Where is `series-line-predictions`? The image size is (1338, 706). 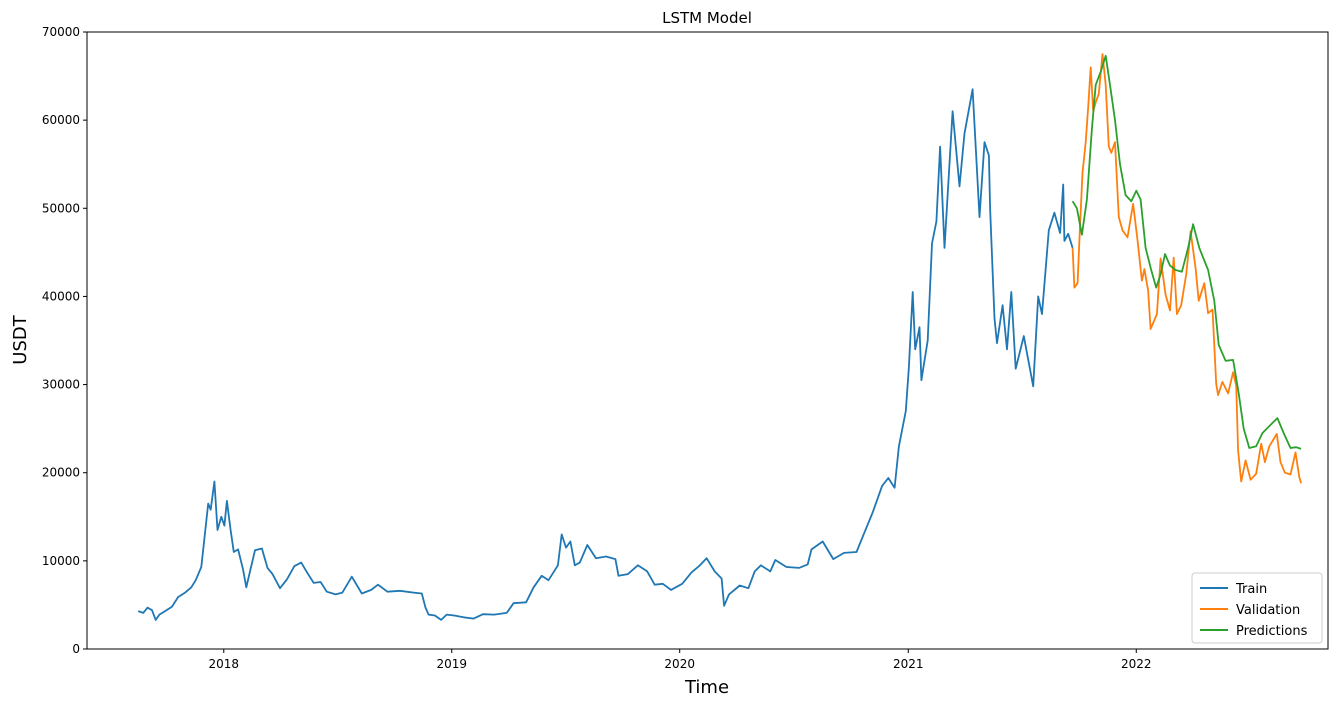 series-line-predictions is located at coordinates (1186, 252).